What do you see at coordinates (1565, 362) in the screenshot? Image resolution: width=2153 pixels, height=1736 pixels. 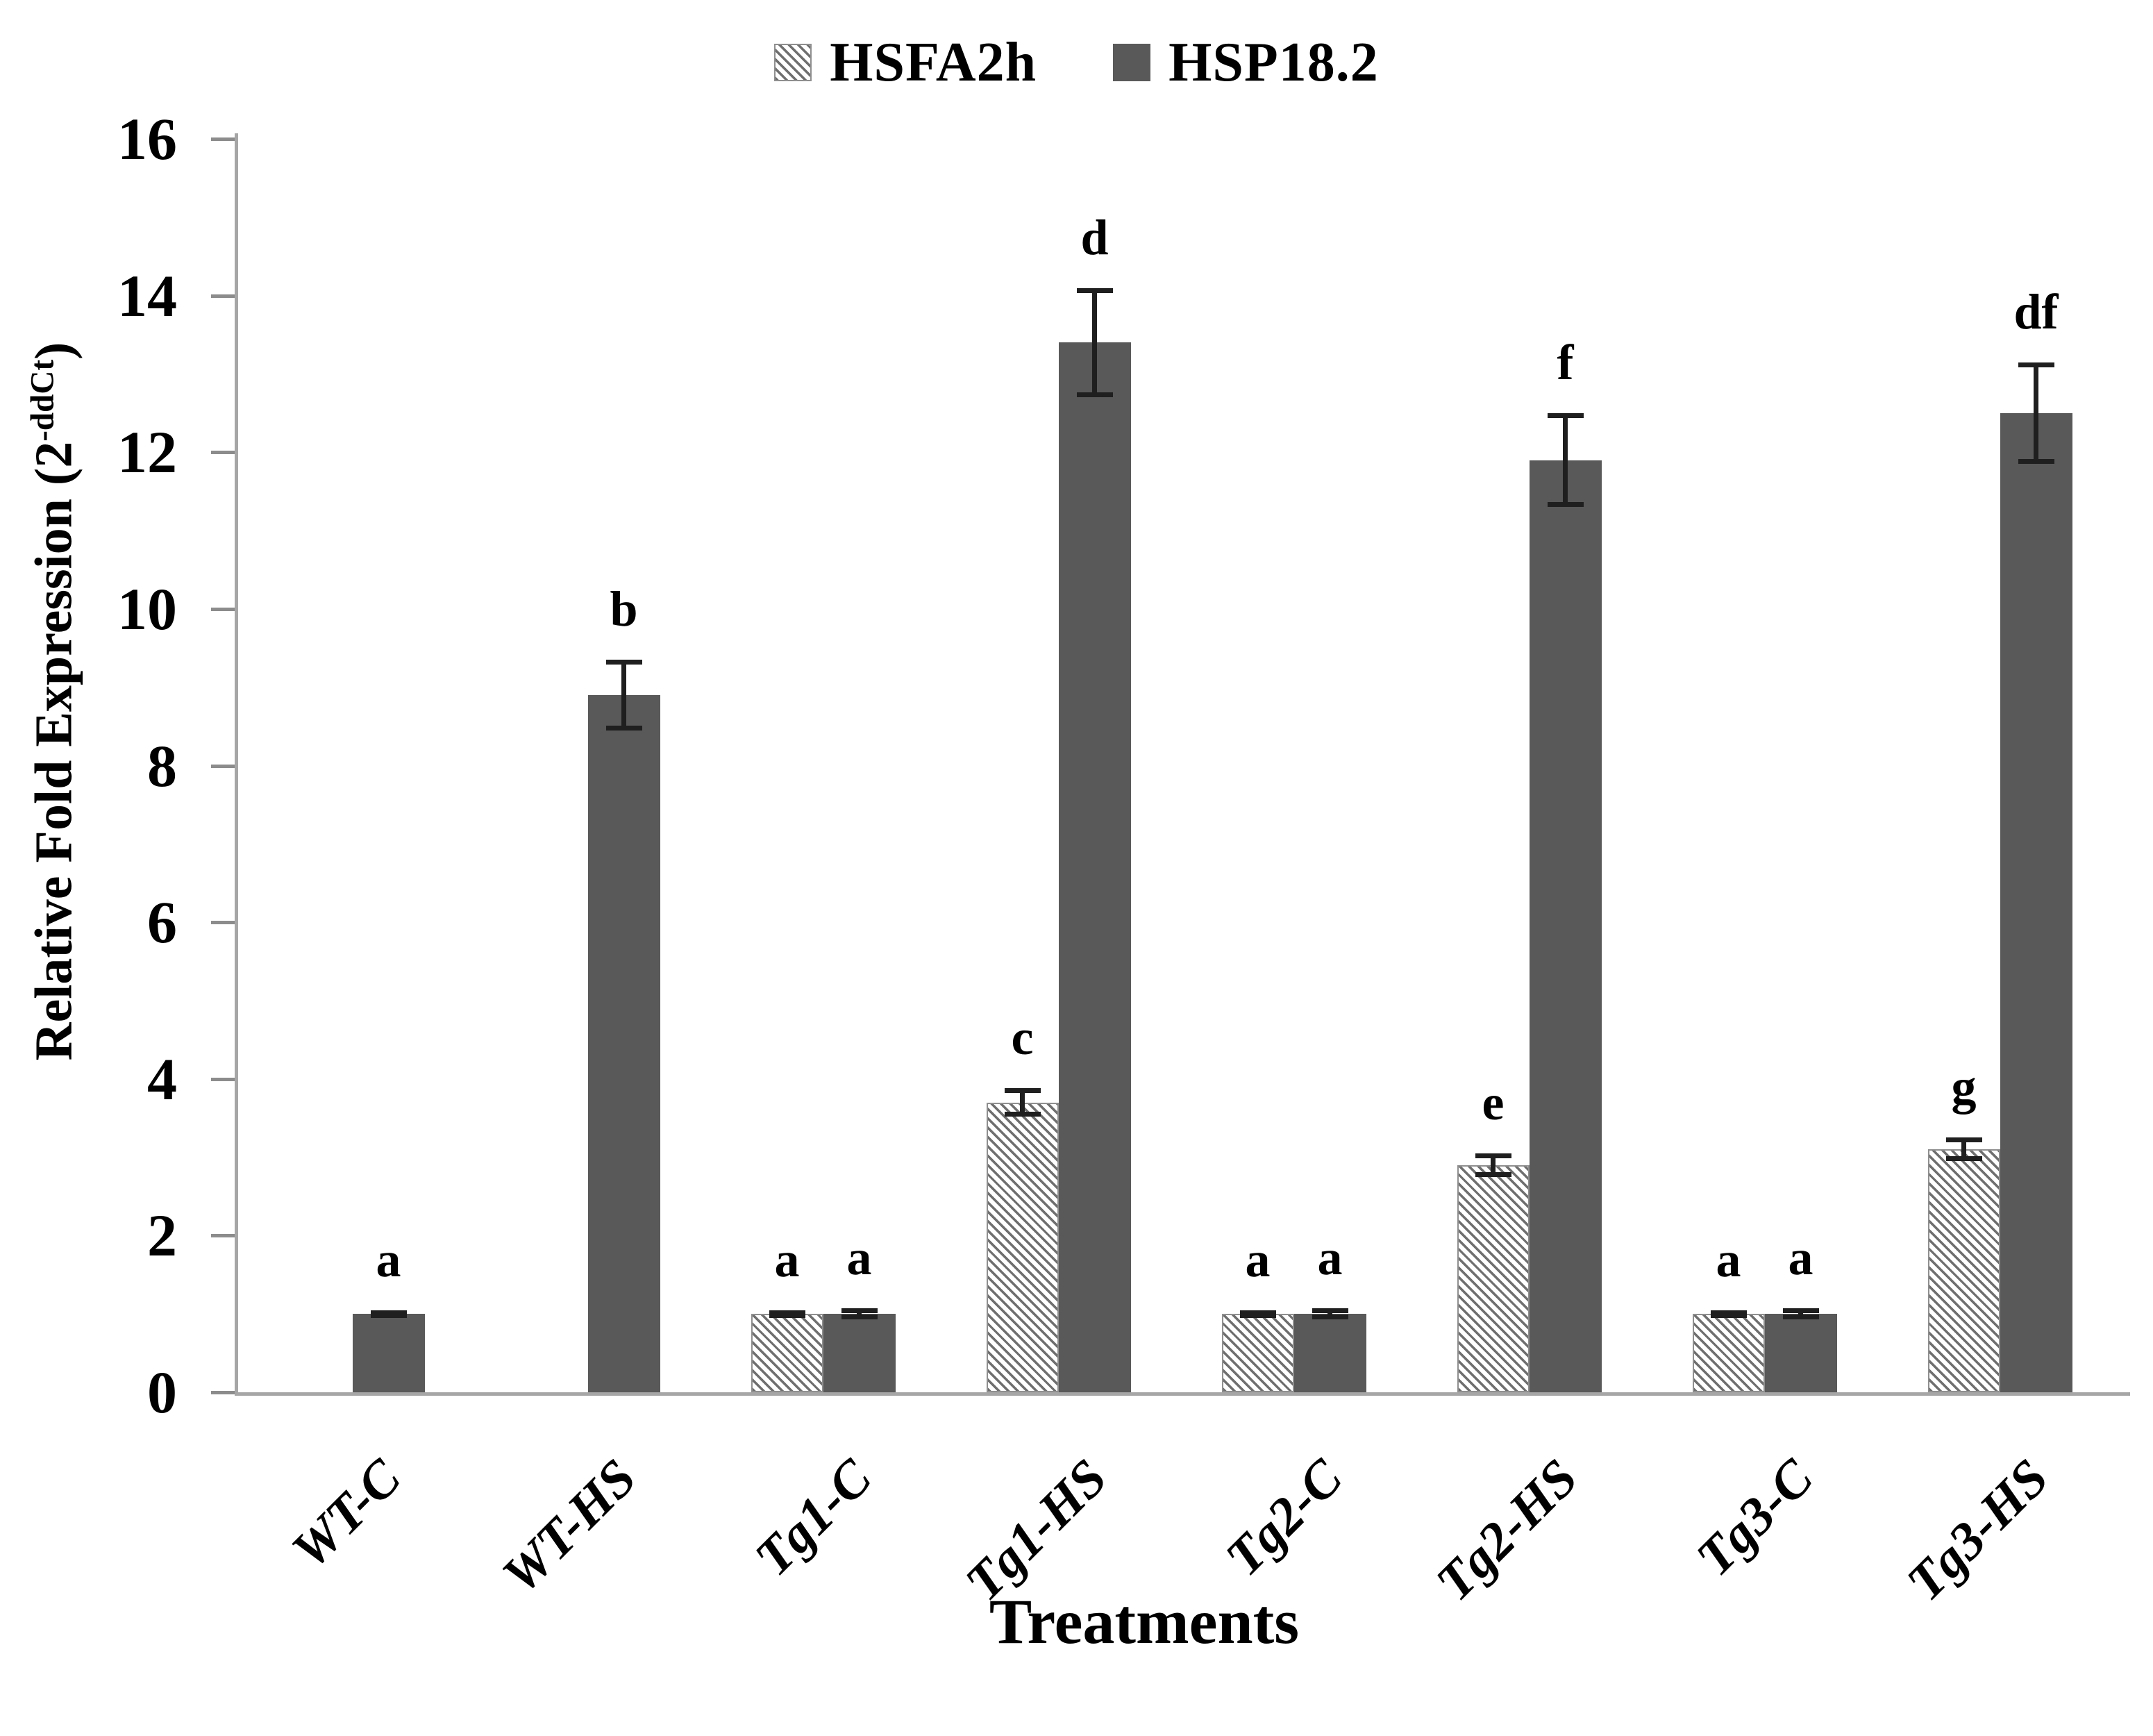 I see `significance-letter: f` at bounding box center [1565, 362].